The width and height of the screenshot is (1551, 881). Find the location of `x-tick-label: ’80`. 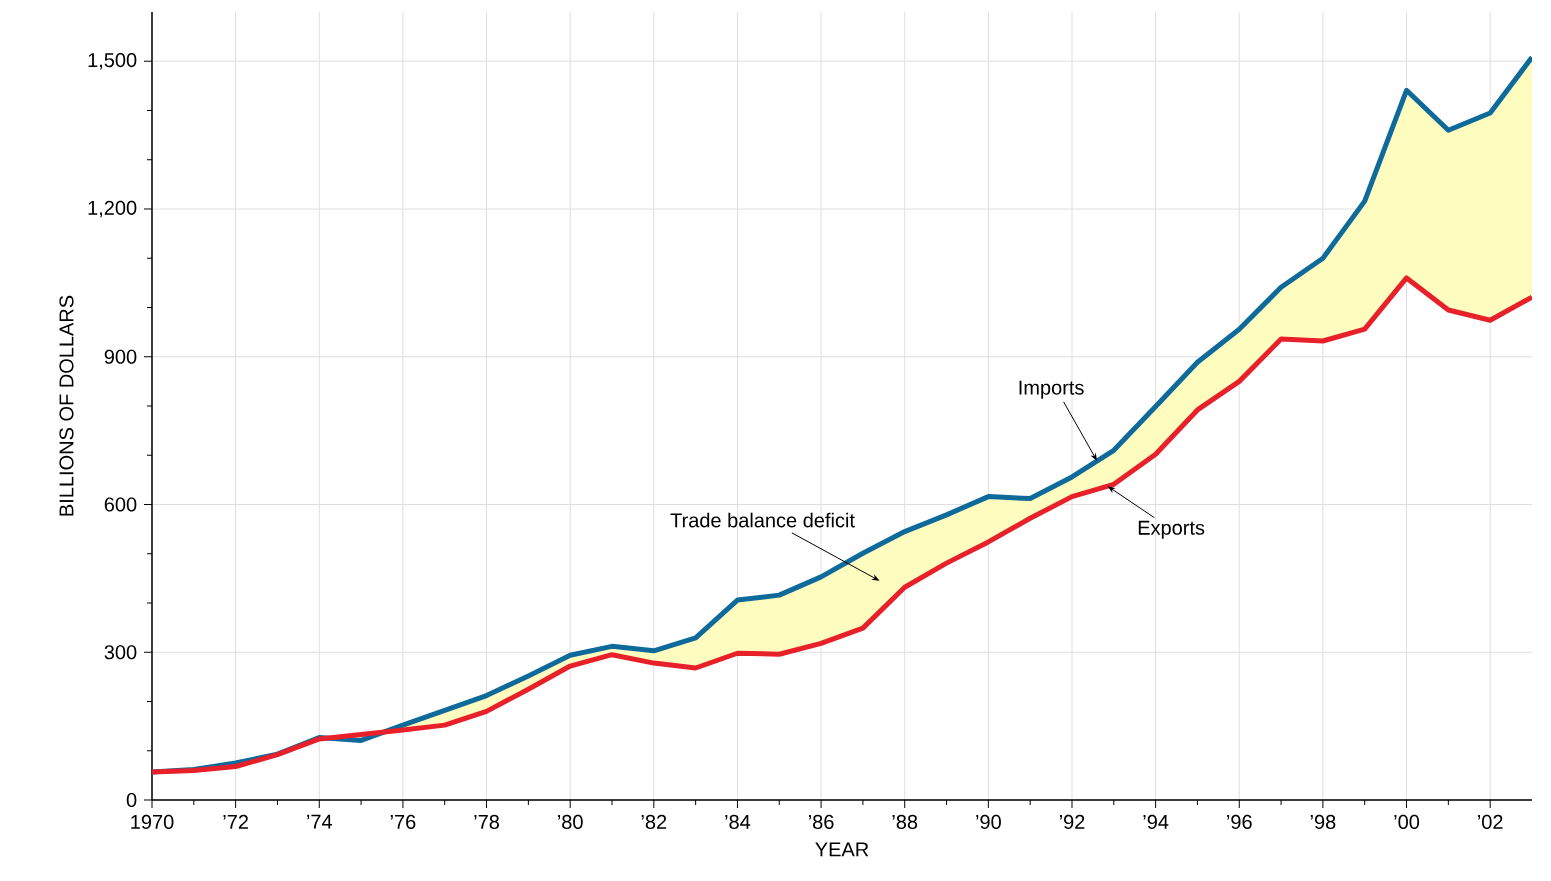

x-tick-label: ’80 is located at coordinates (570, 822).